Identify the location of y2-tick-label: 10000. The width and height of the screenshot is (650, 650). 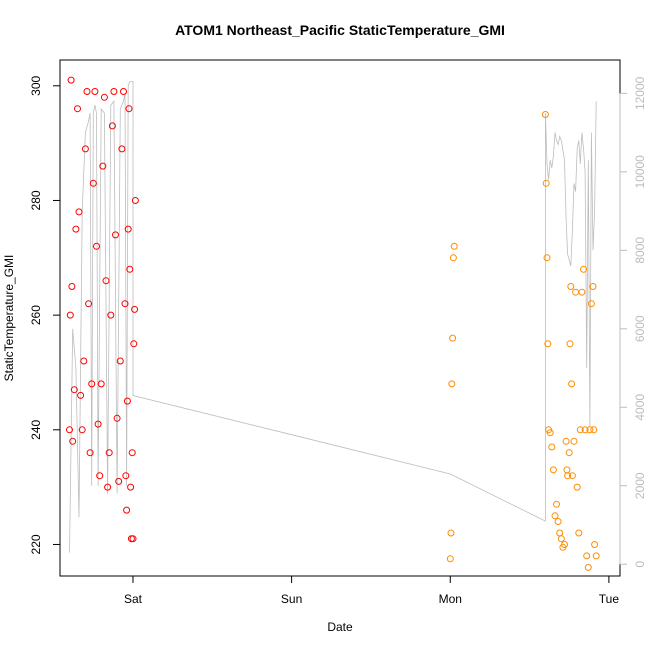
(640, 172).